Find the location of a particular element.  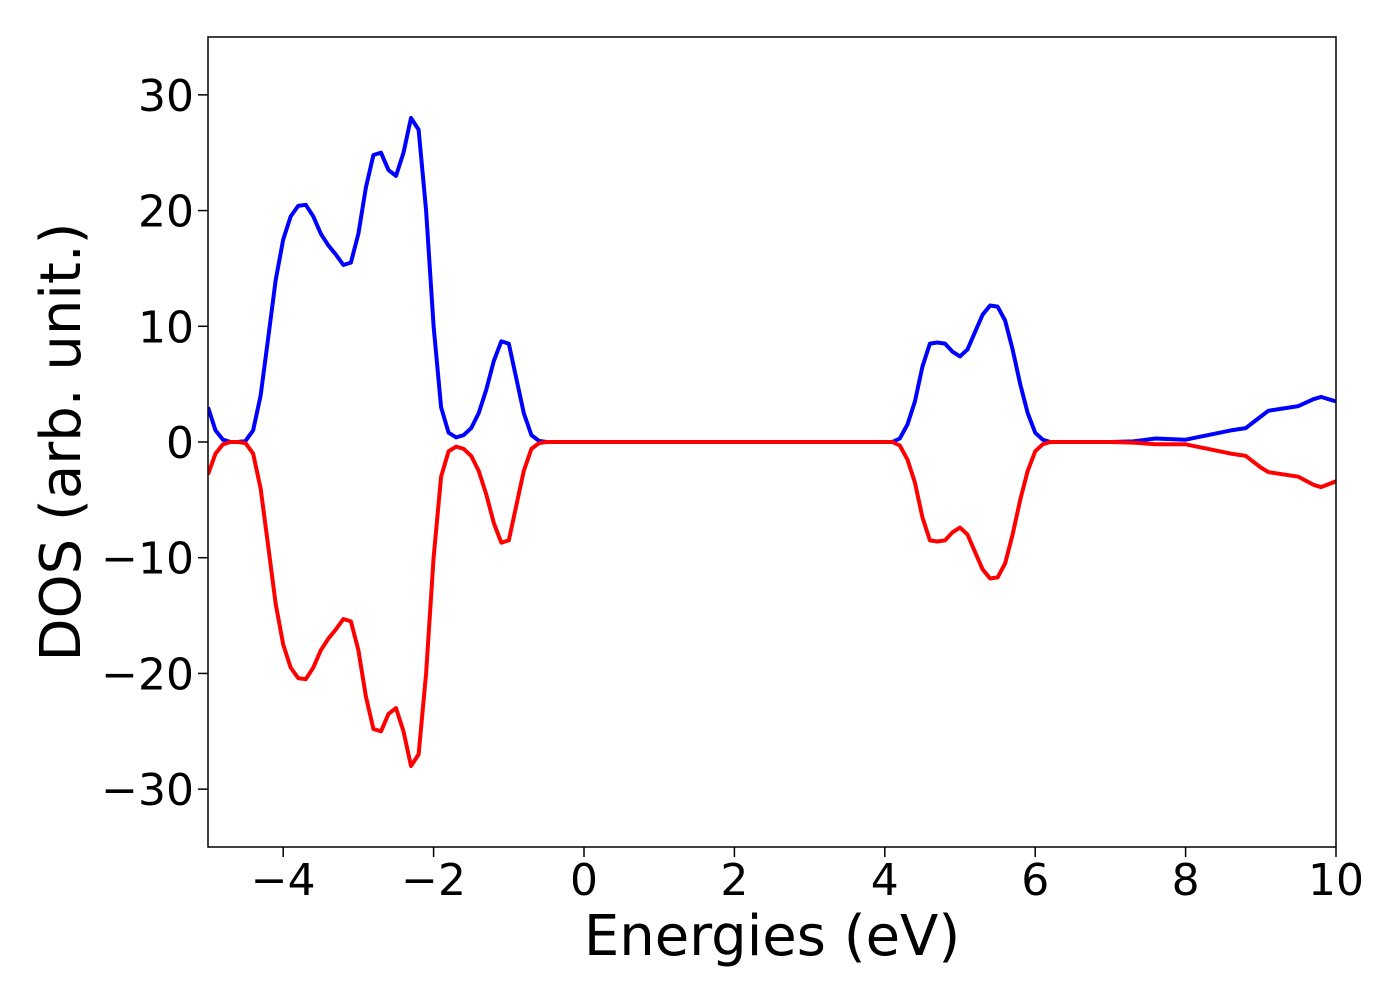

x-tick-label: 4 is located at coordinates (885, 880).